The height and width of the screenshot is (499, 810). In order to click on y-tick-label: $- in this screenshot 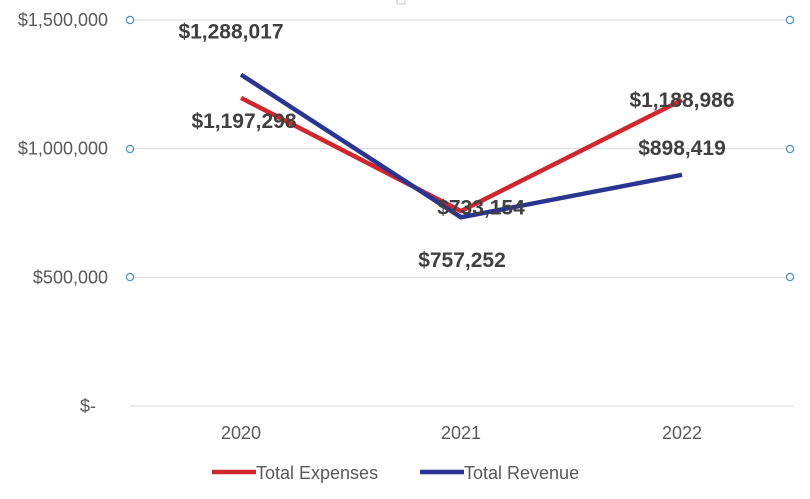, I will do `click(88, 406)`.